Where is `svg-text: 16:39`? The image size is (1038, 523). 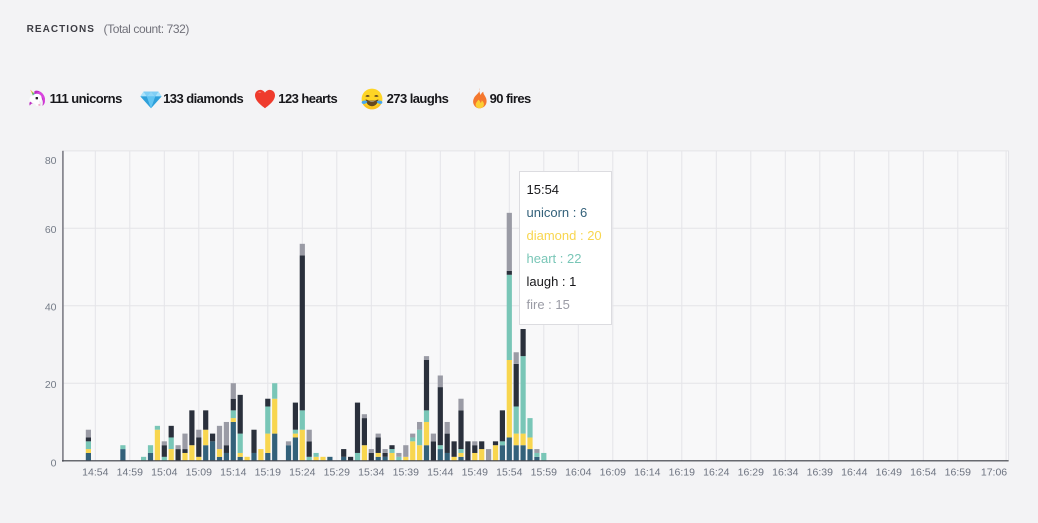 svg-text: 16:39 is located at coordinates (820, 473).